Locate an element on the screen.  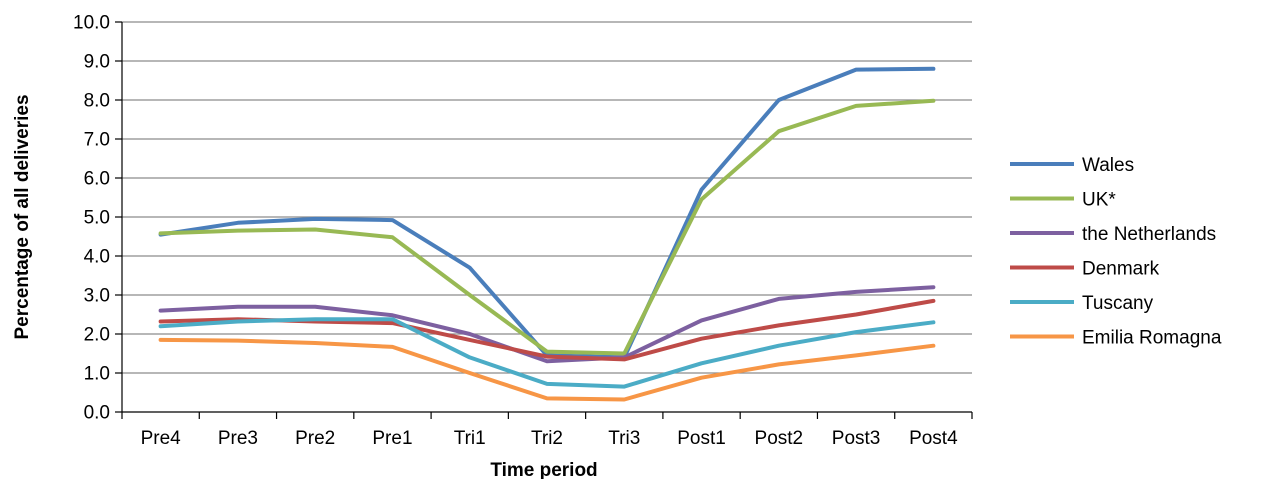
x-axis-title: Time period is located at coordinates (543, 469).